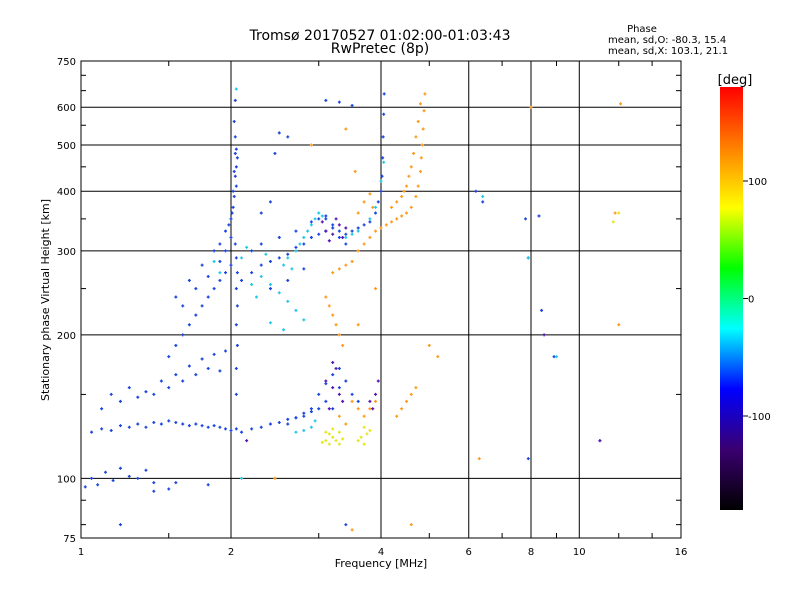 Image resolution: width=800 pixels, height=600 pixels. What do you see at coordinates (579, 552) in the screenshot?
I see `x-tick-label: 10` at bounding box center [579, 552].